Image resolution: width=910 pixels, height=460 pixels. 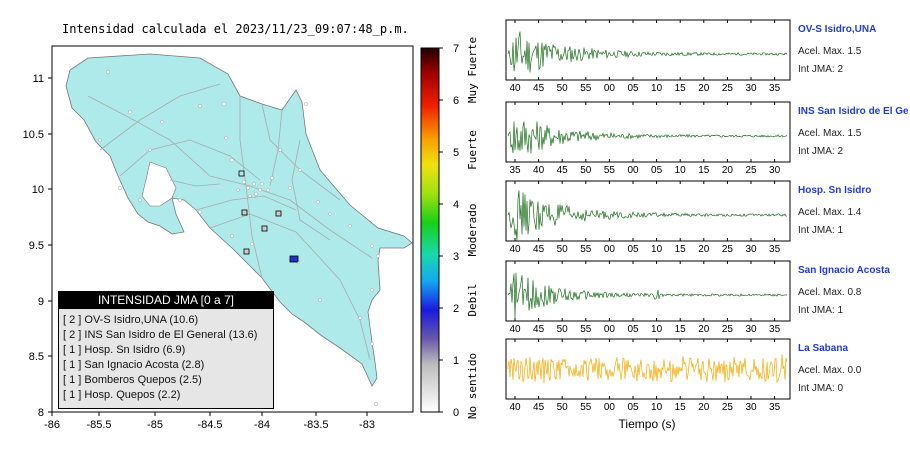 What do you see at coordinates (430, 230) in the screenshot?
I see `colorbar` at bounding box center [430, 230].